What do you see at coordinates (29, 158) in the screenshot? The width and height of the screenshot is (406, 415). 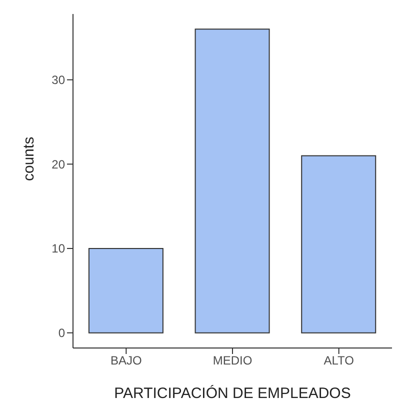 I see `y-axis-title: counts` at bounding box center [29, 158].